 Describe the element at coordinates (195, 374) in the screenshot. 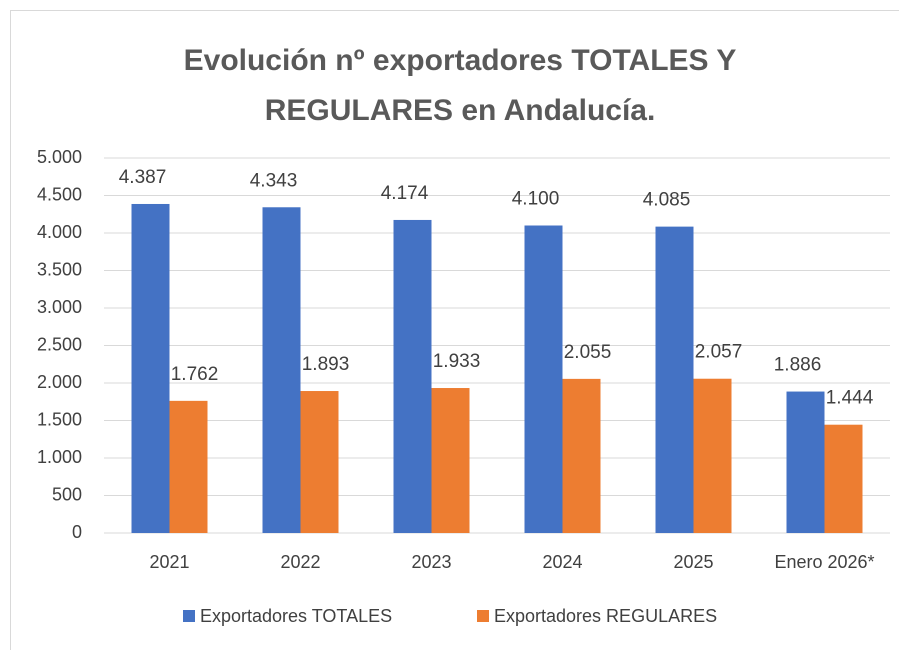

I see `value-label: 1.762` at that location.